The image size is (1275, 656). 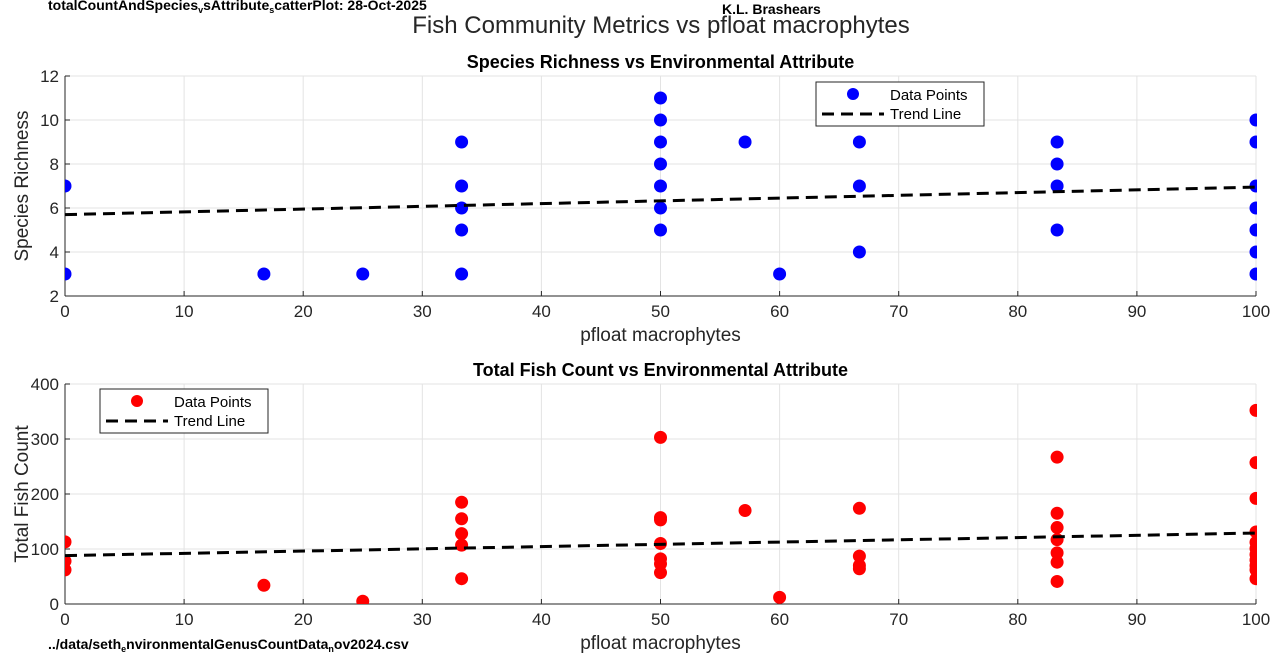 I want to click on file-path-part: ov2024.csv, so click(x=371, y=644).